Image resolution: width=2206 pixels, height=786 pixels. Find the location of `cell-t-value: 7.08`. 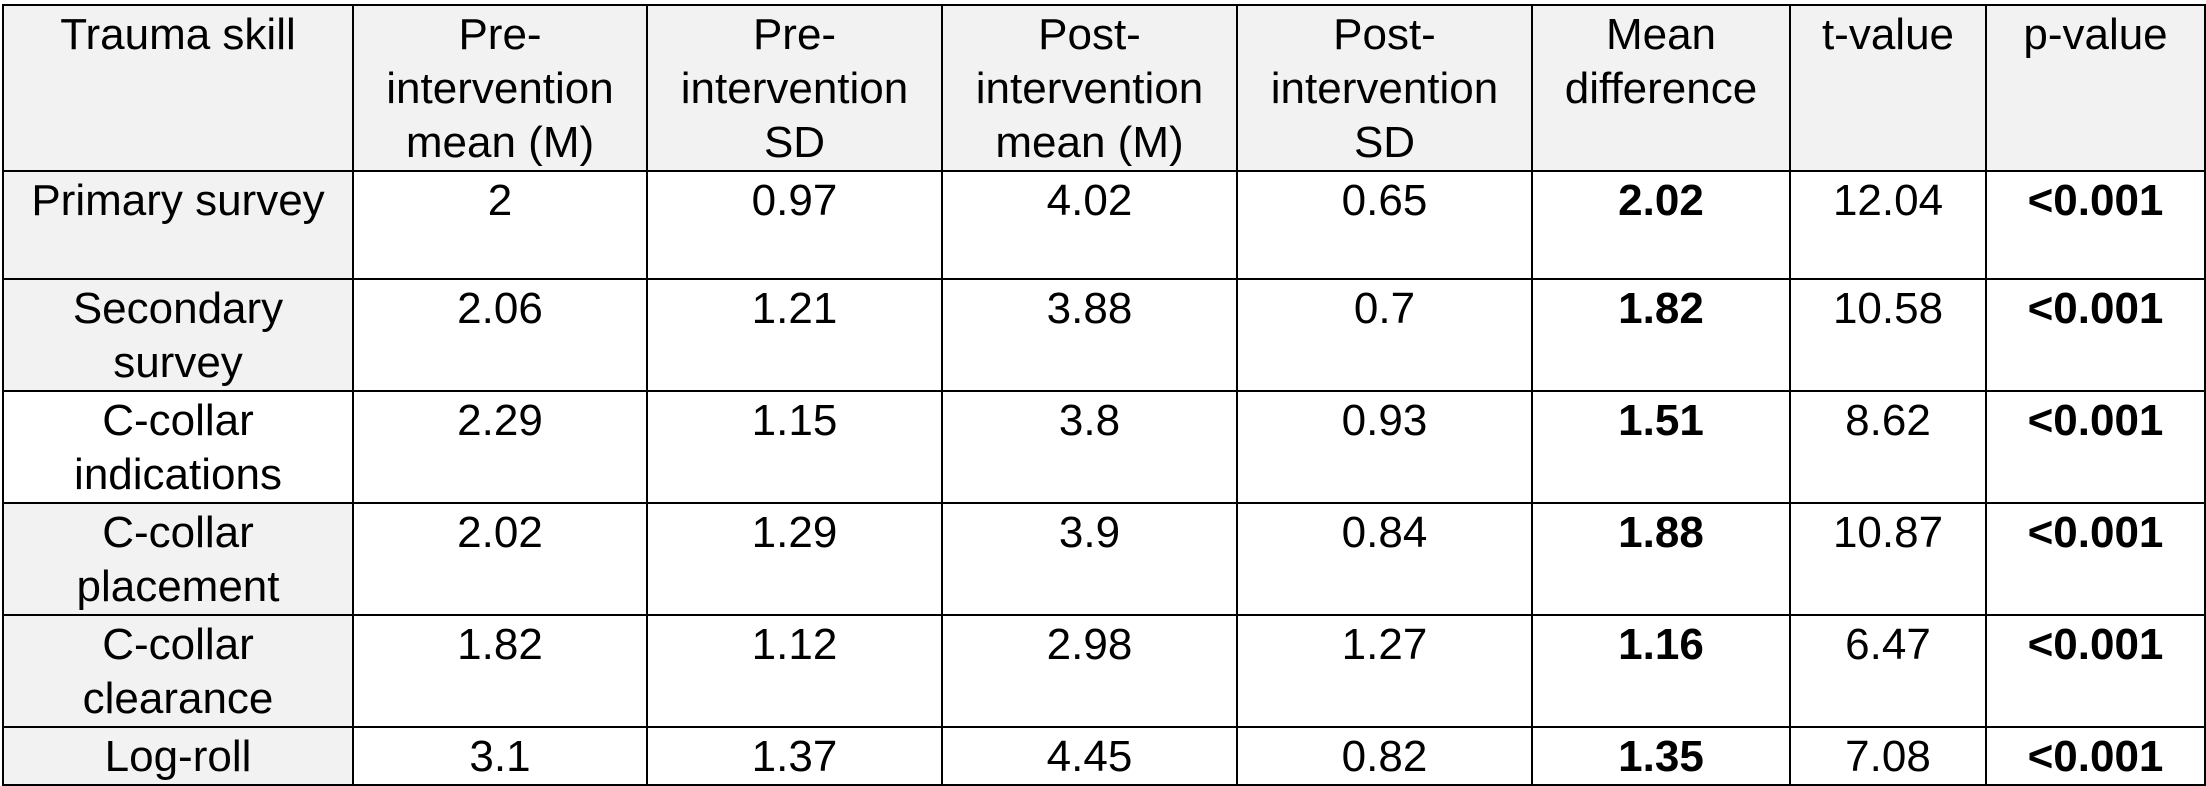

cell-t-value: 7.08 is located at coordinates (1888, 756).